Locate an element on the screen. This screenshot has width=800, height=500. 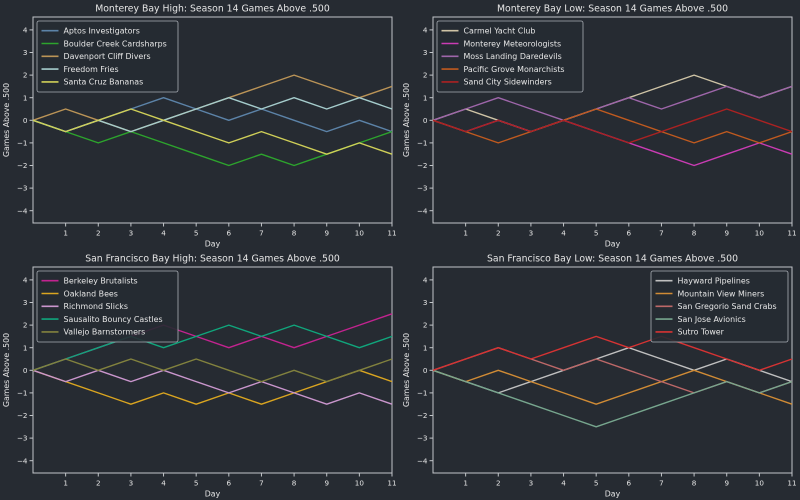
legend-label: Oakland Bees is located at coordinates (91, 293).